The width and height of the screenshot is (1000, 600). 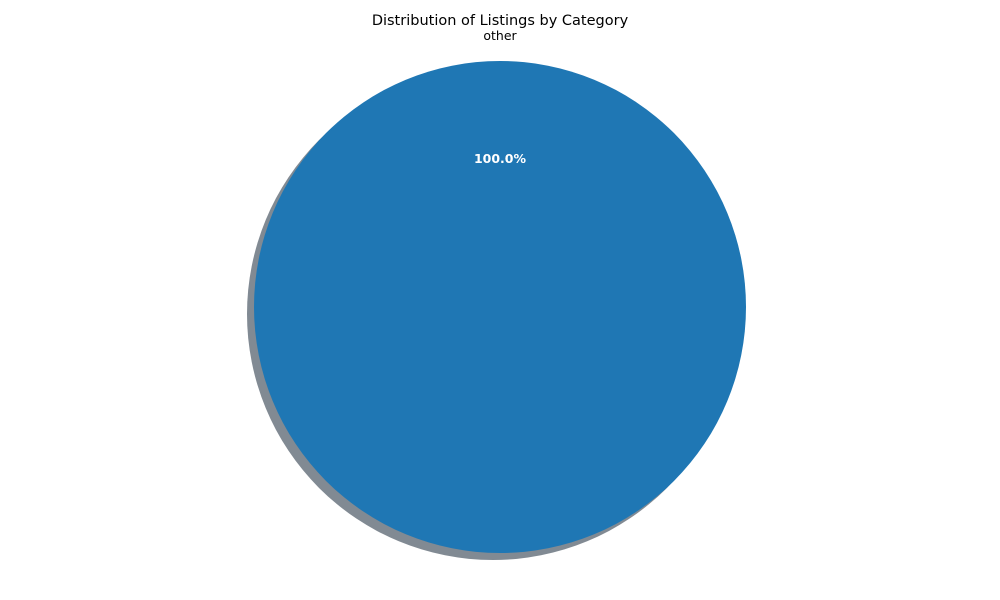 What do you see at coordinates (500, 35) in the screenshot?
I see `pie-category-label: other` at bounding box center [500, 35].